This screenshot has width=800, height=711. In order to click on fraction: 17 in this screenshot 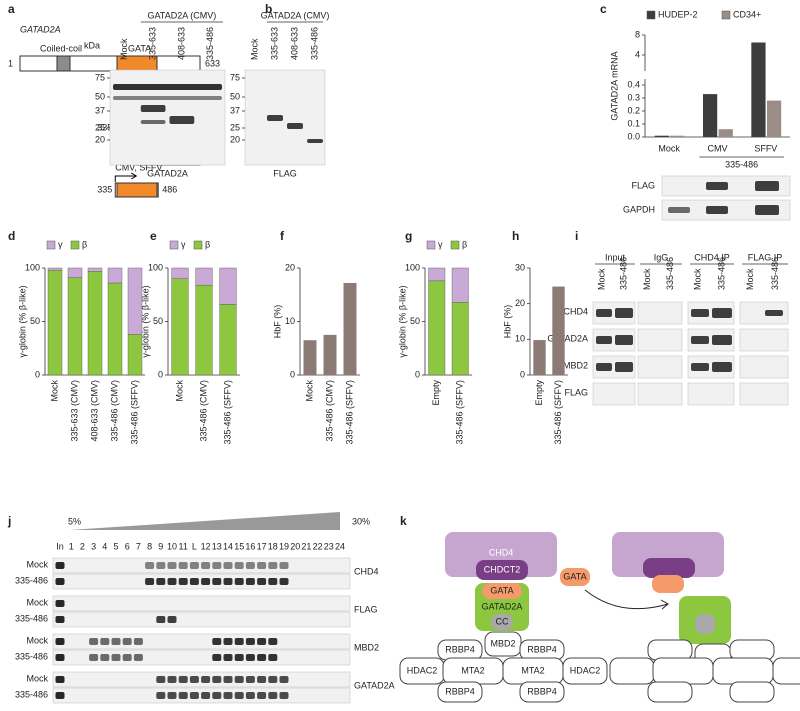, I will do `click(262, 546)`.